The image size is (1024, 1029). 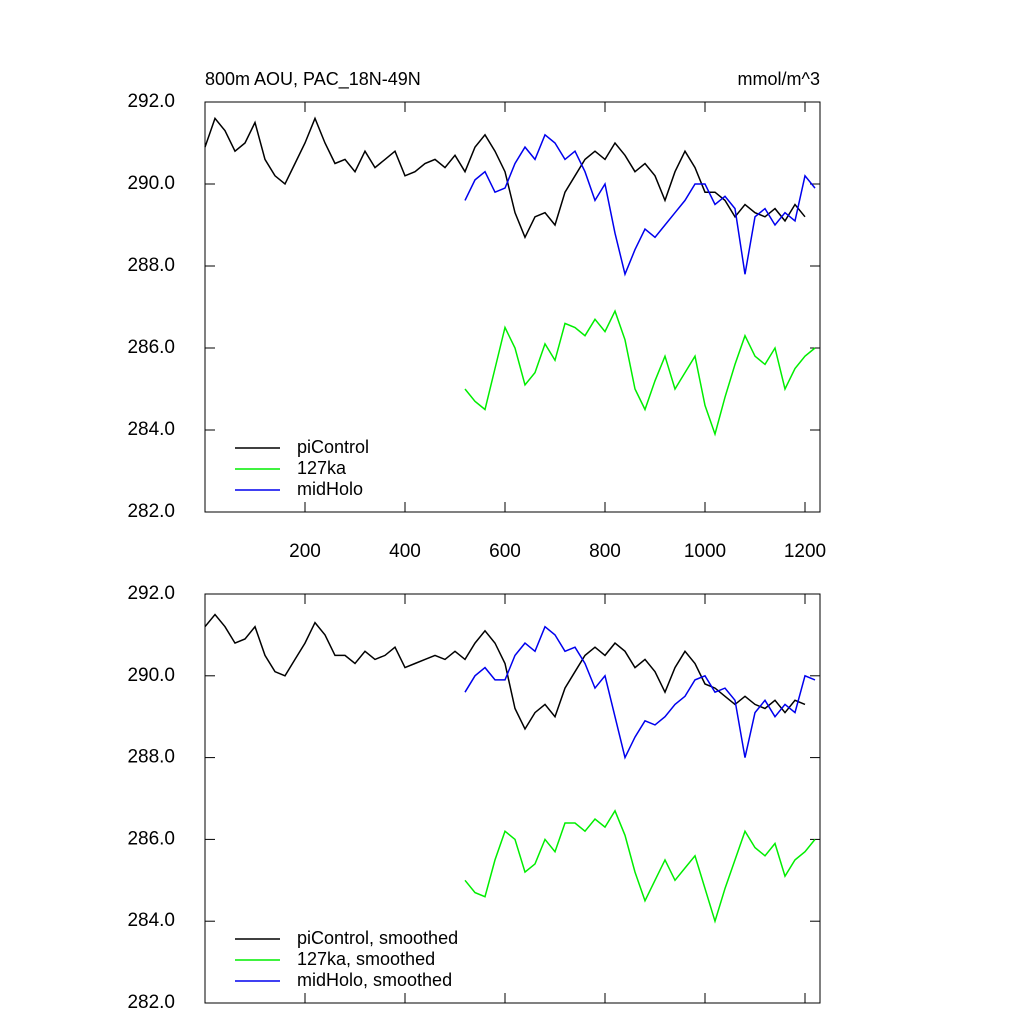 What do you see at coordinates (374, 980) in the screenshot?
I see `legend-label: midHolo, smoothed` at bounding box center [374, 980].